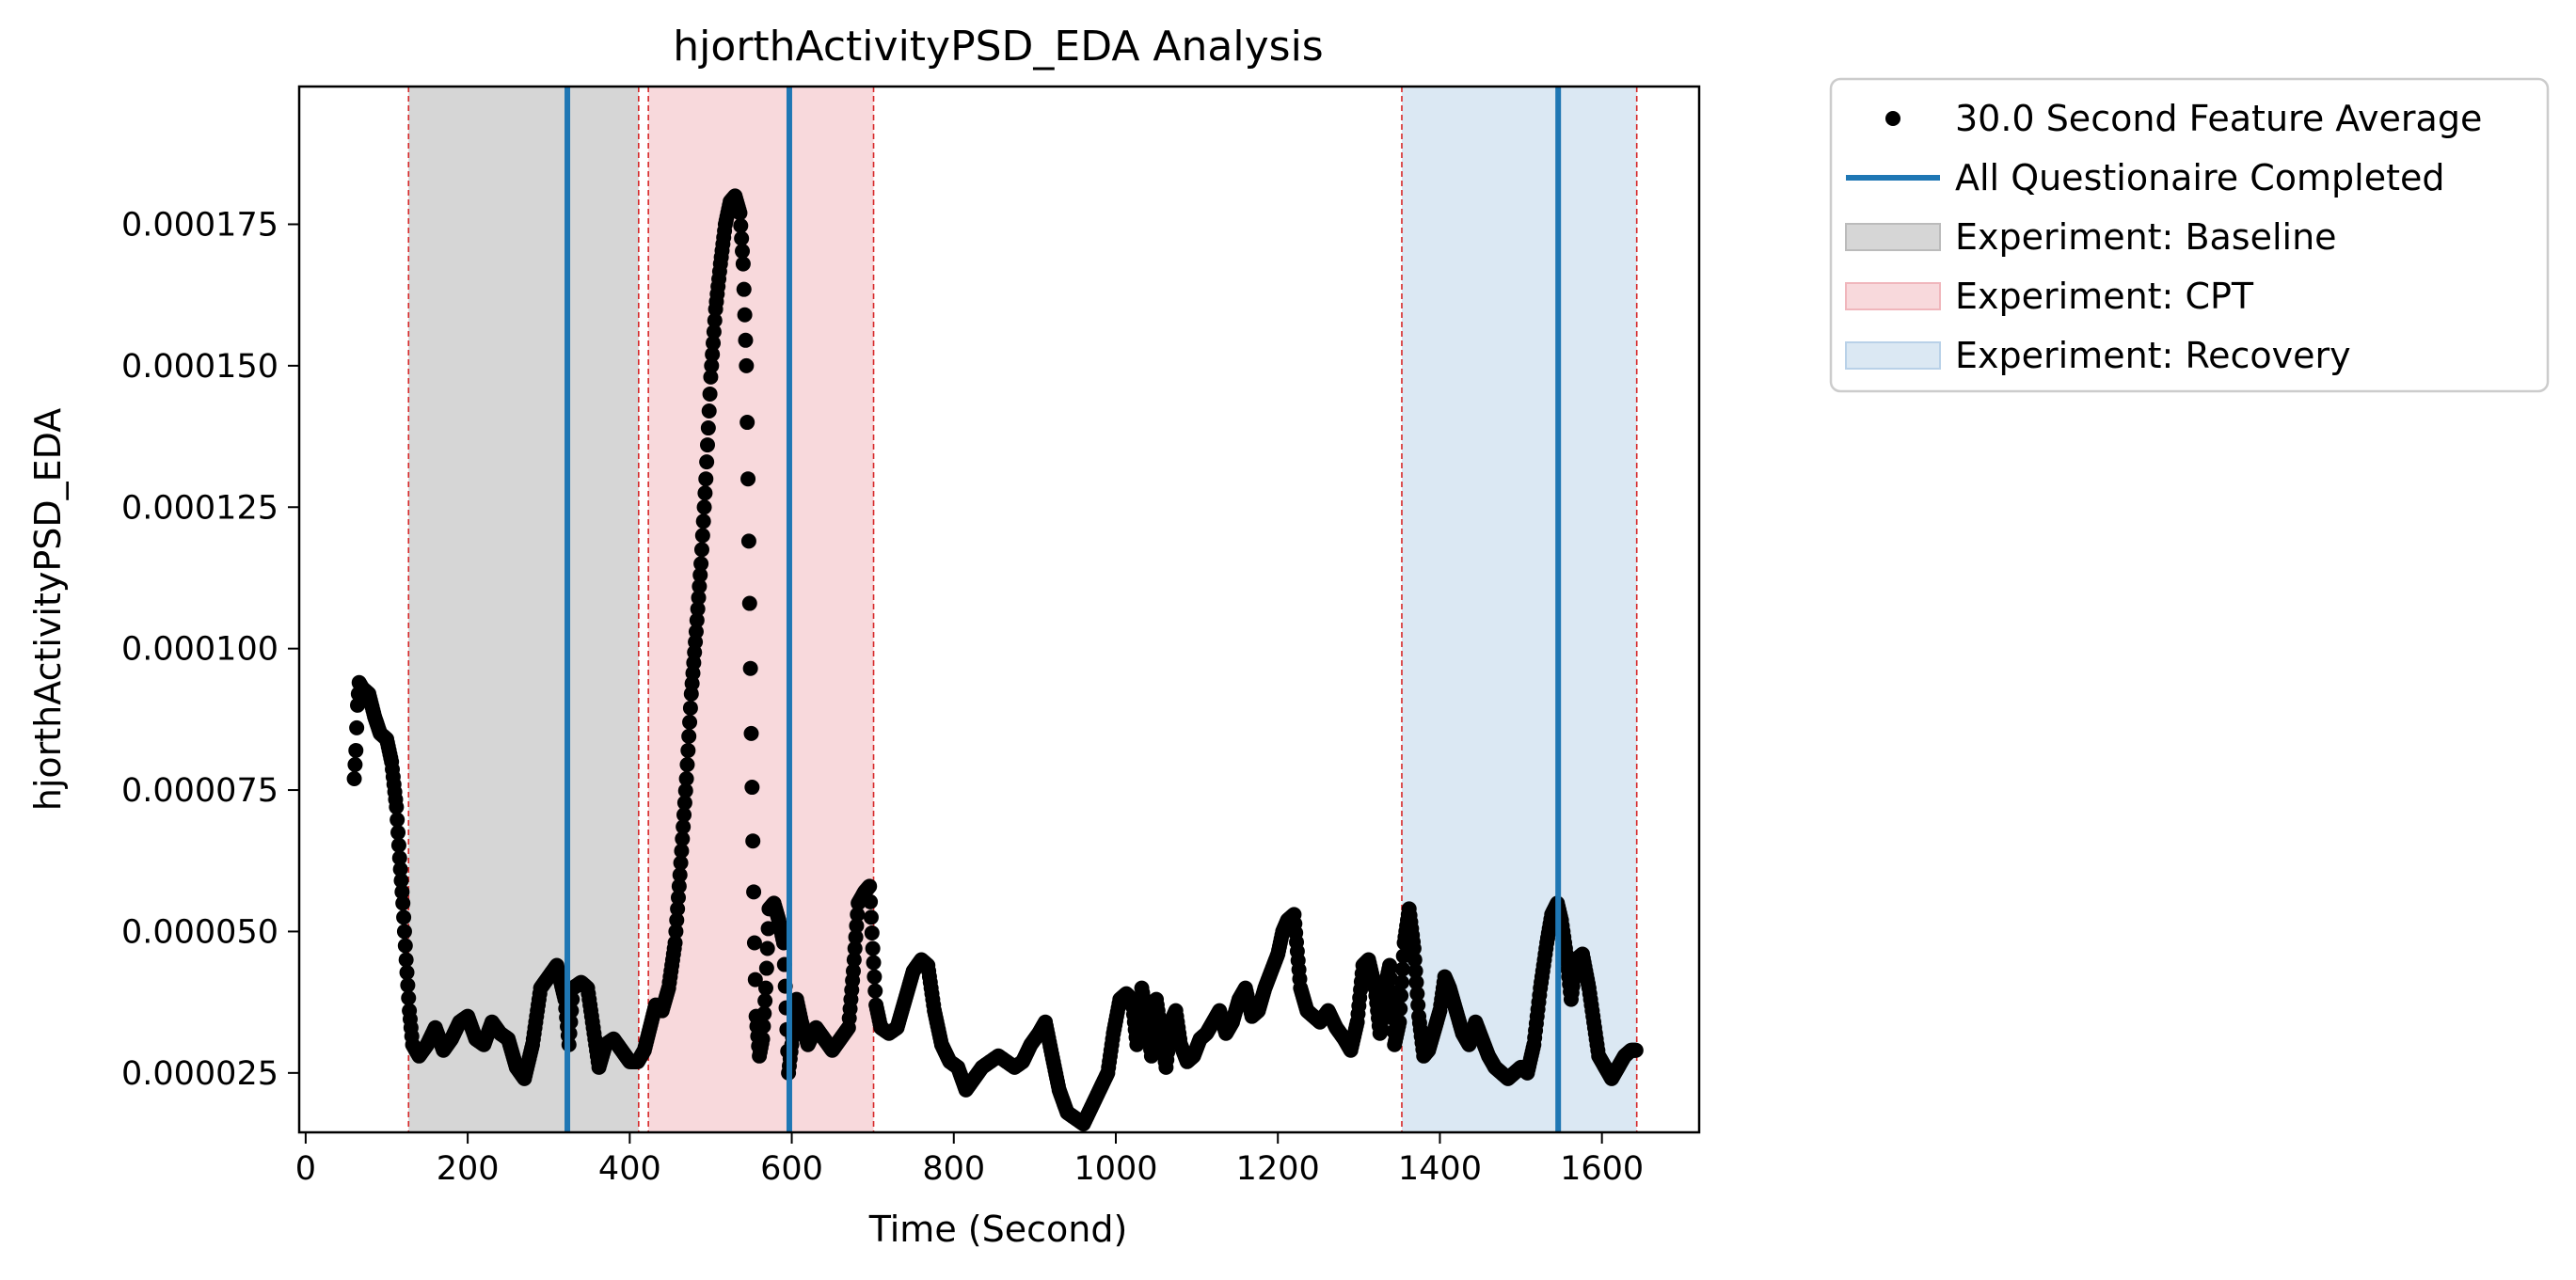  Describe the element at coordinates (468, 1169) in the screenshot. I see `x-tick-label-1: 200` at that location.